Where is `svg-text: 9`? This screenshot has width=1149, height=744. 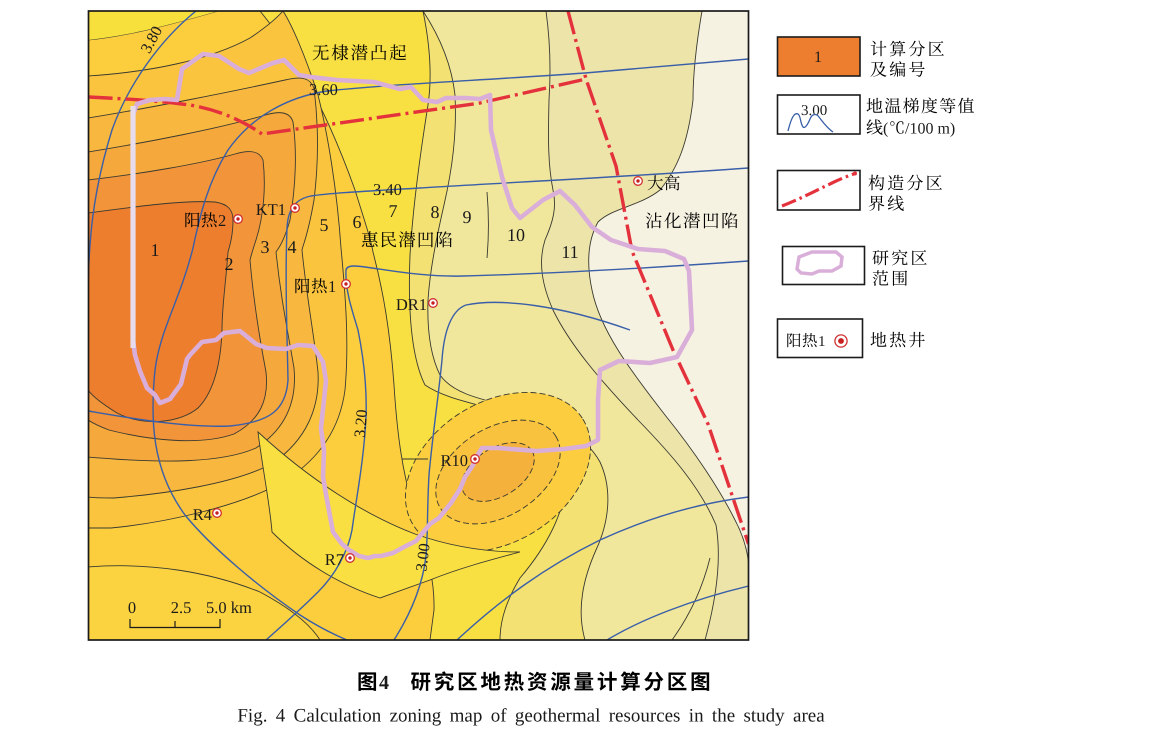
svg-text: 9 is located at coordinates (467, 217).